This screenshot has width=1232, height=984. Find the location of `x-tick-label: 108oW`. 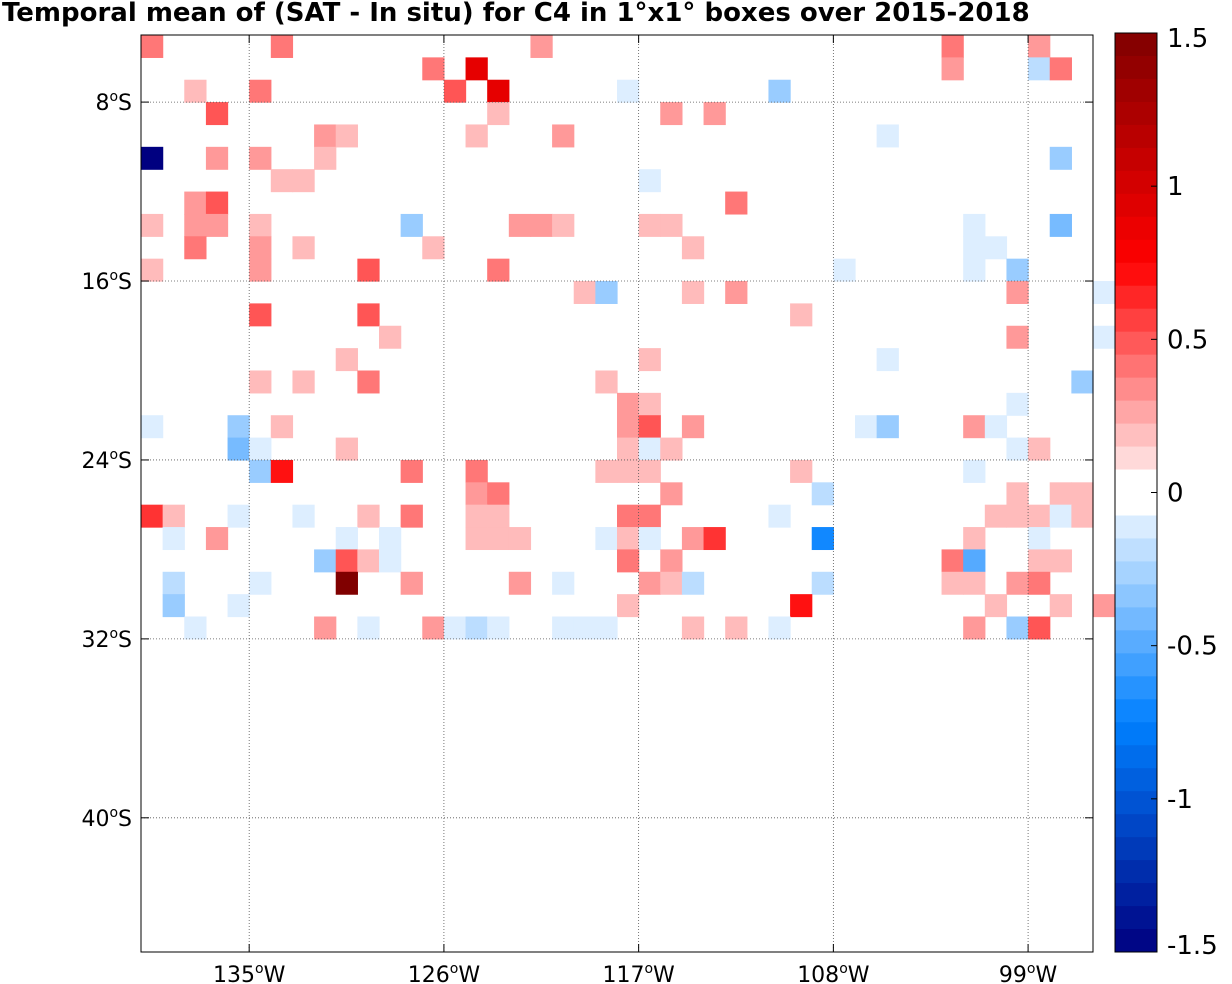

x-tick-label: 108oW is located at coordinates (833, 972).